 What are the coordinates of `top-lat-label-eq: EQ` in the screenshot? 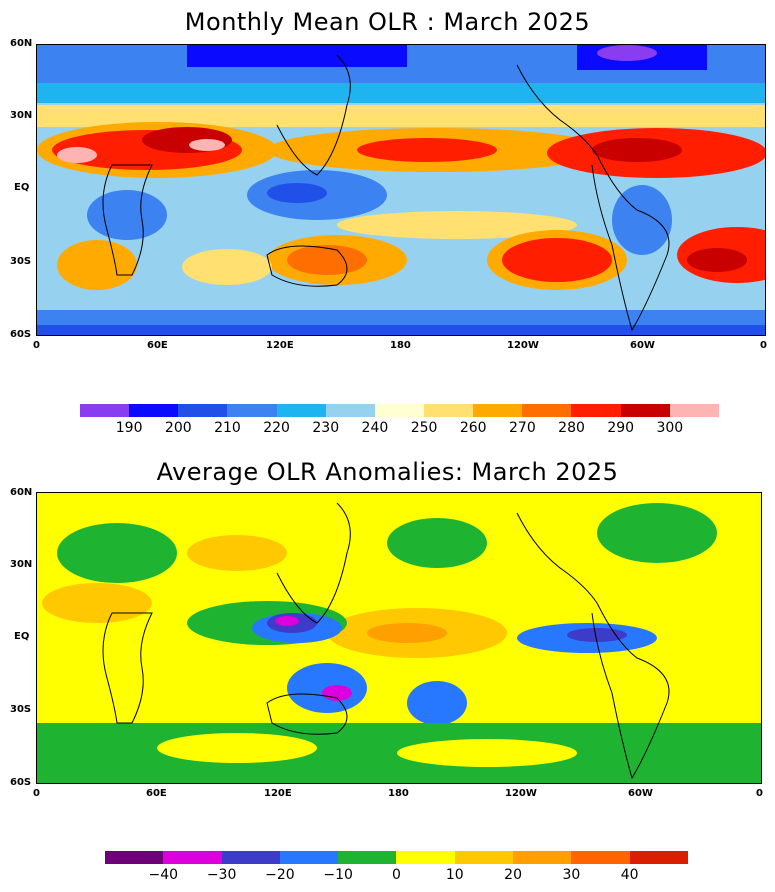 It's located at (22, 187).